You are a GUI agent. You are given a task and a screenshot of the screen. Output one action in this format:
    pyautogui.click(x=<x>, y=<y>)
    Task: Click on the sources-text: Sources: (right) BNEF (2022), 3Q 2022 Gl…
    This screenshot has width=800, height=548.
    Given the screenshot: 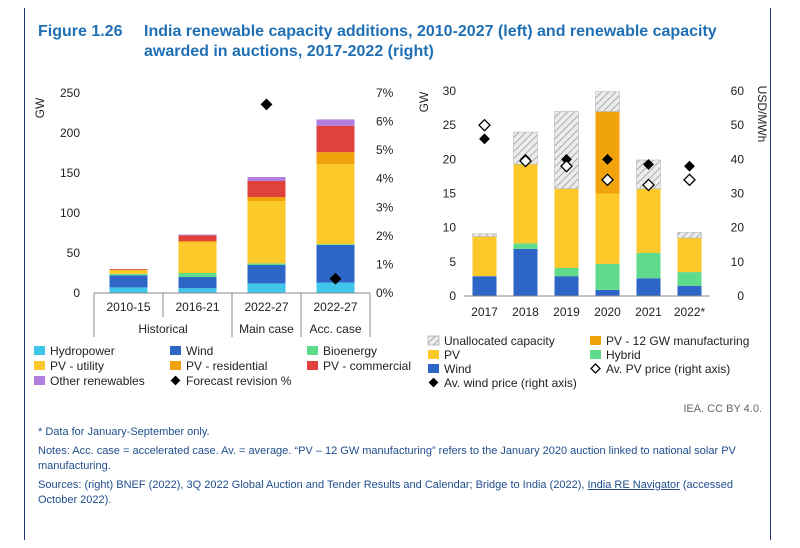 What is the action you would take?
    pyautogui.click(x=398, y=493)
    